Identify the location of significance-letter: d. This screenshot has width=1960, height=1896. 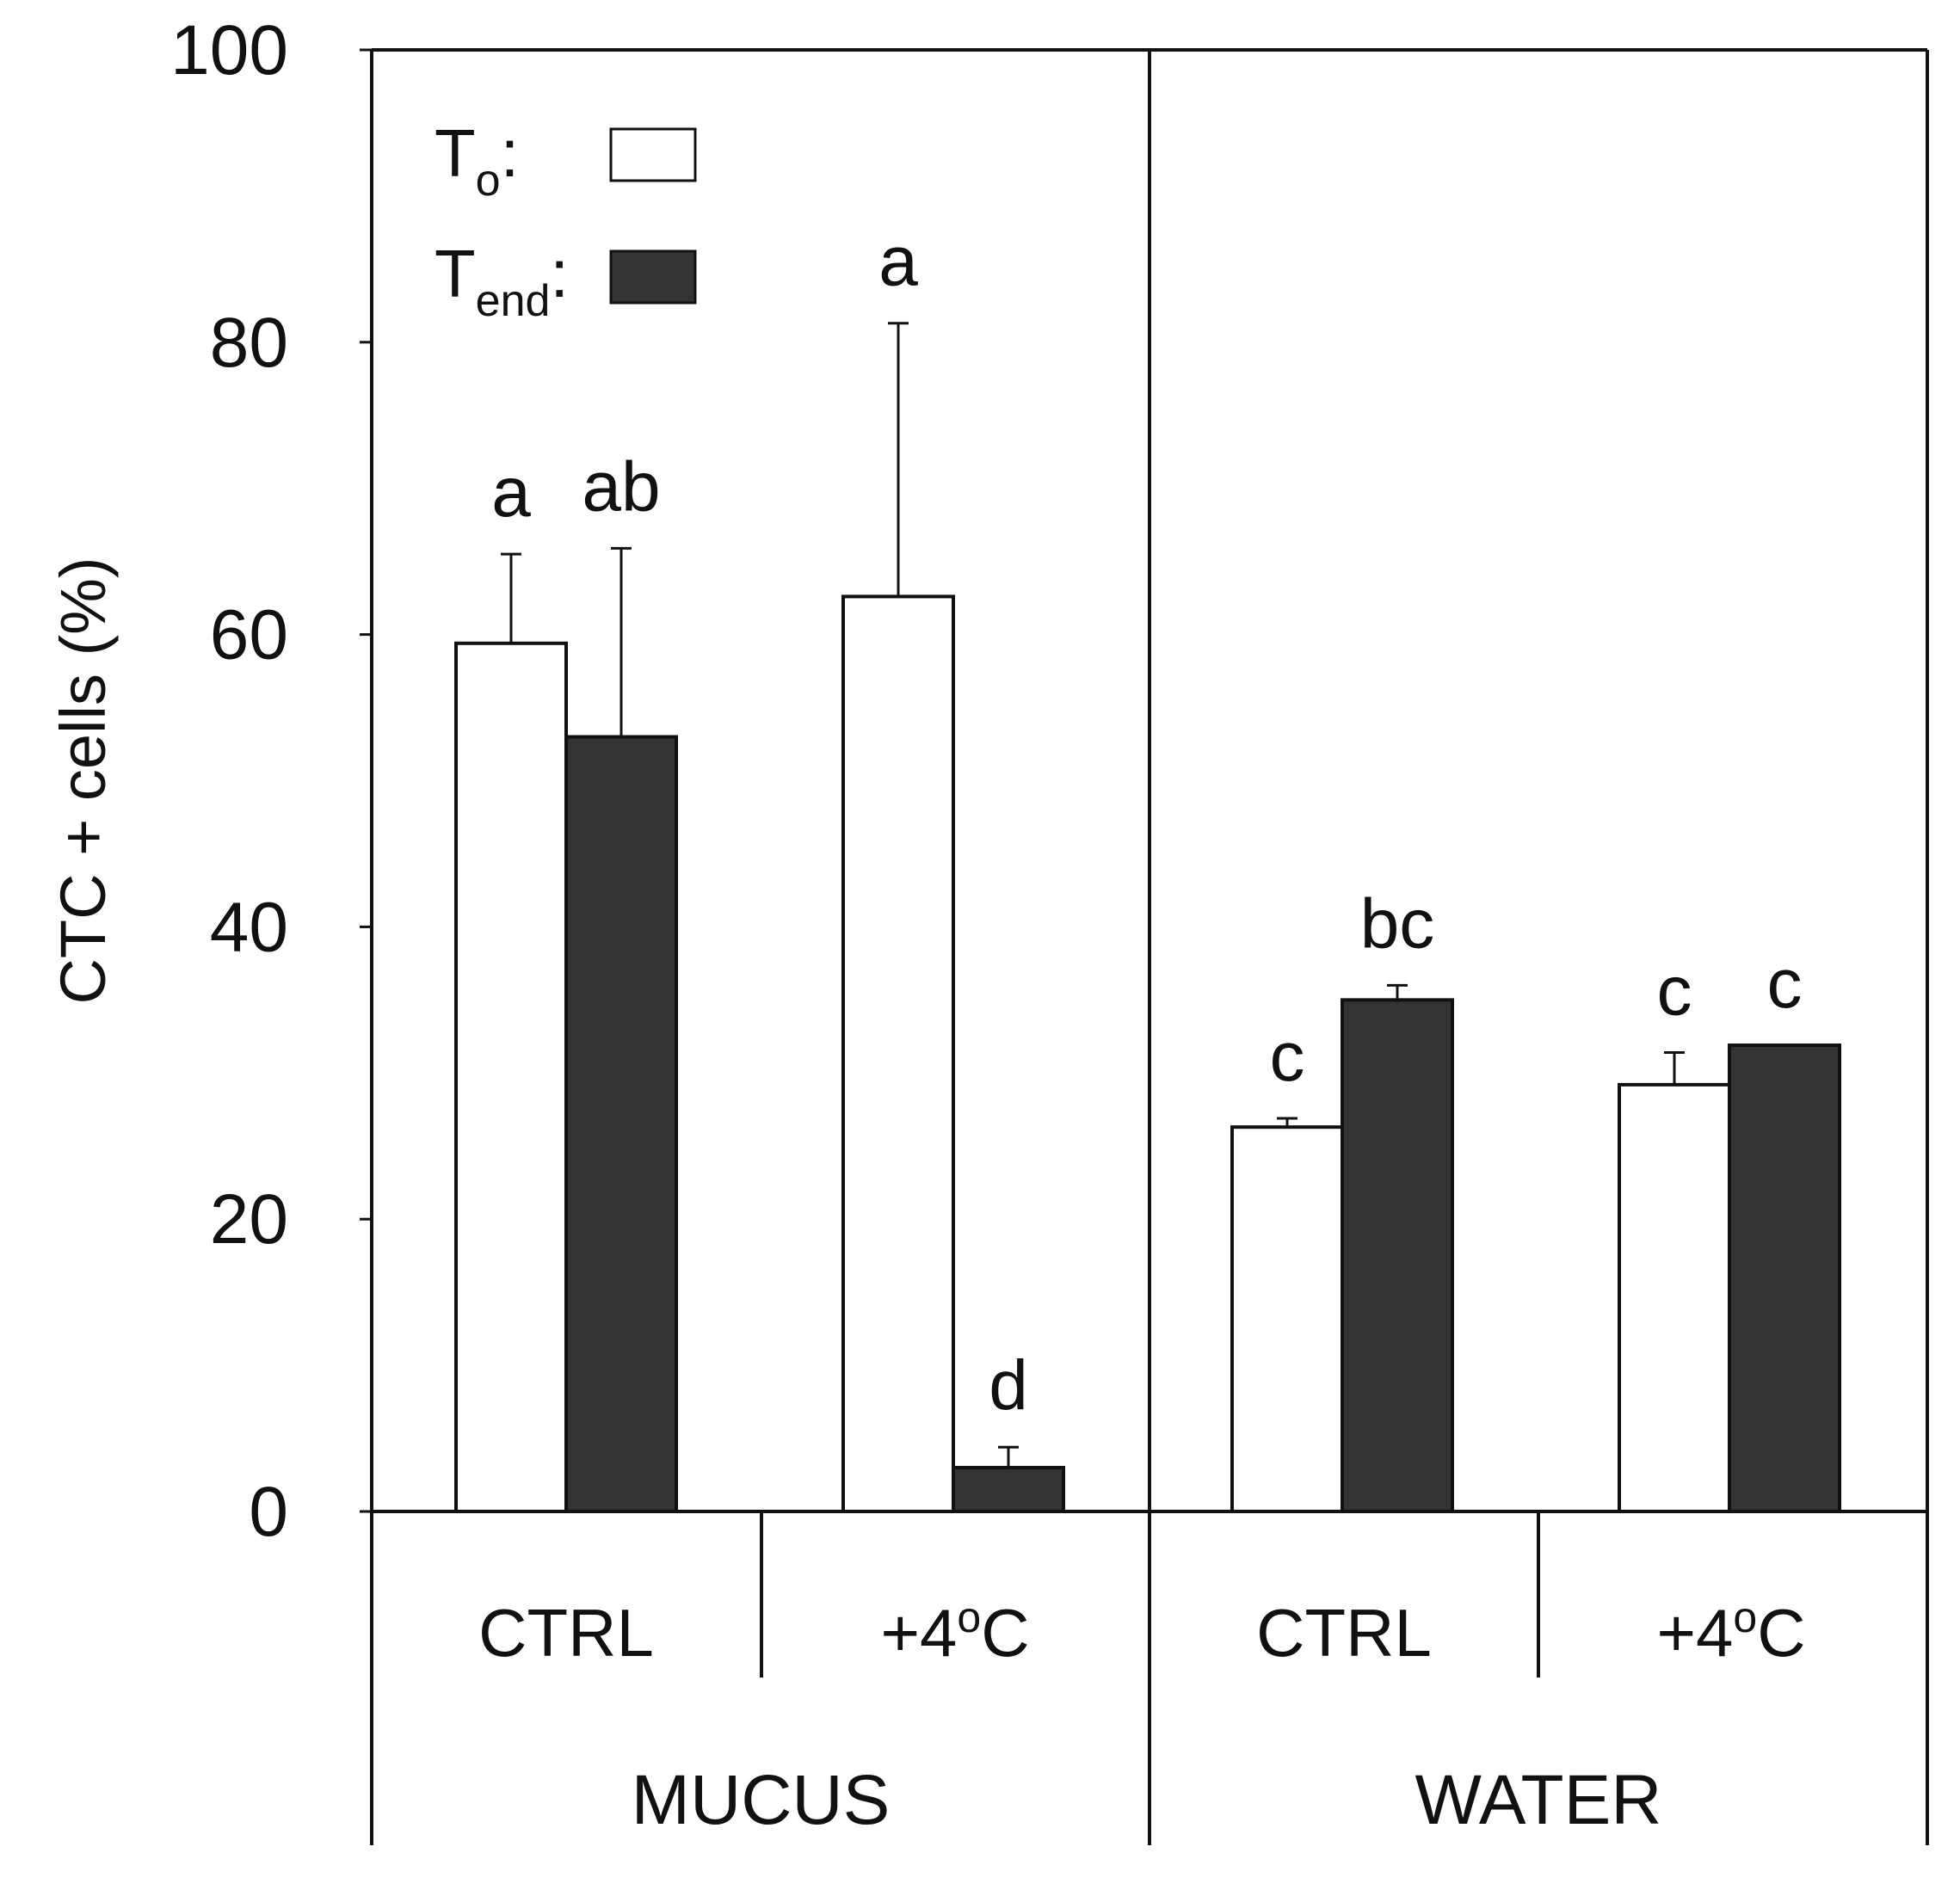
(1008, 1385).